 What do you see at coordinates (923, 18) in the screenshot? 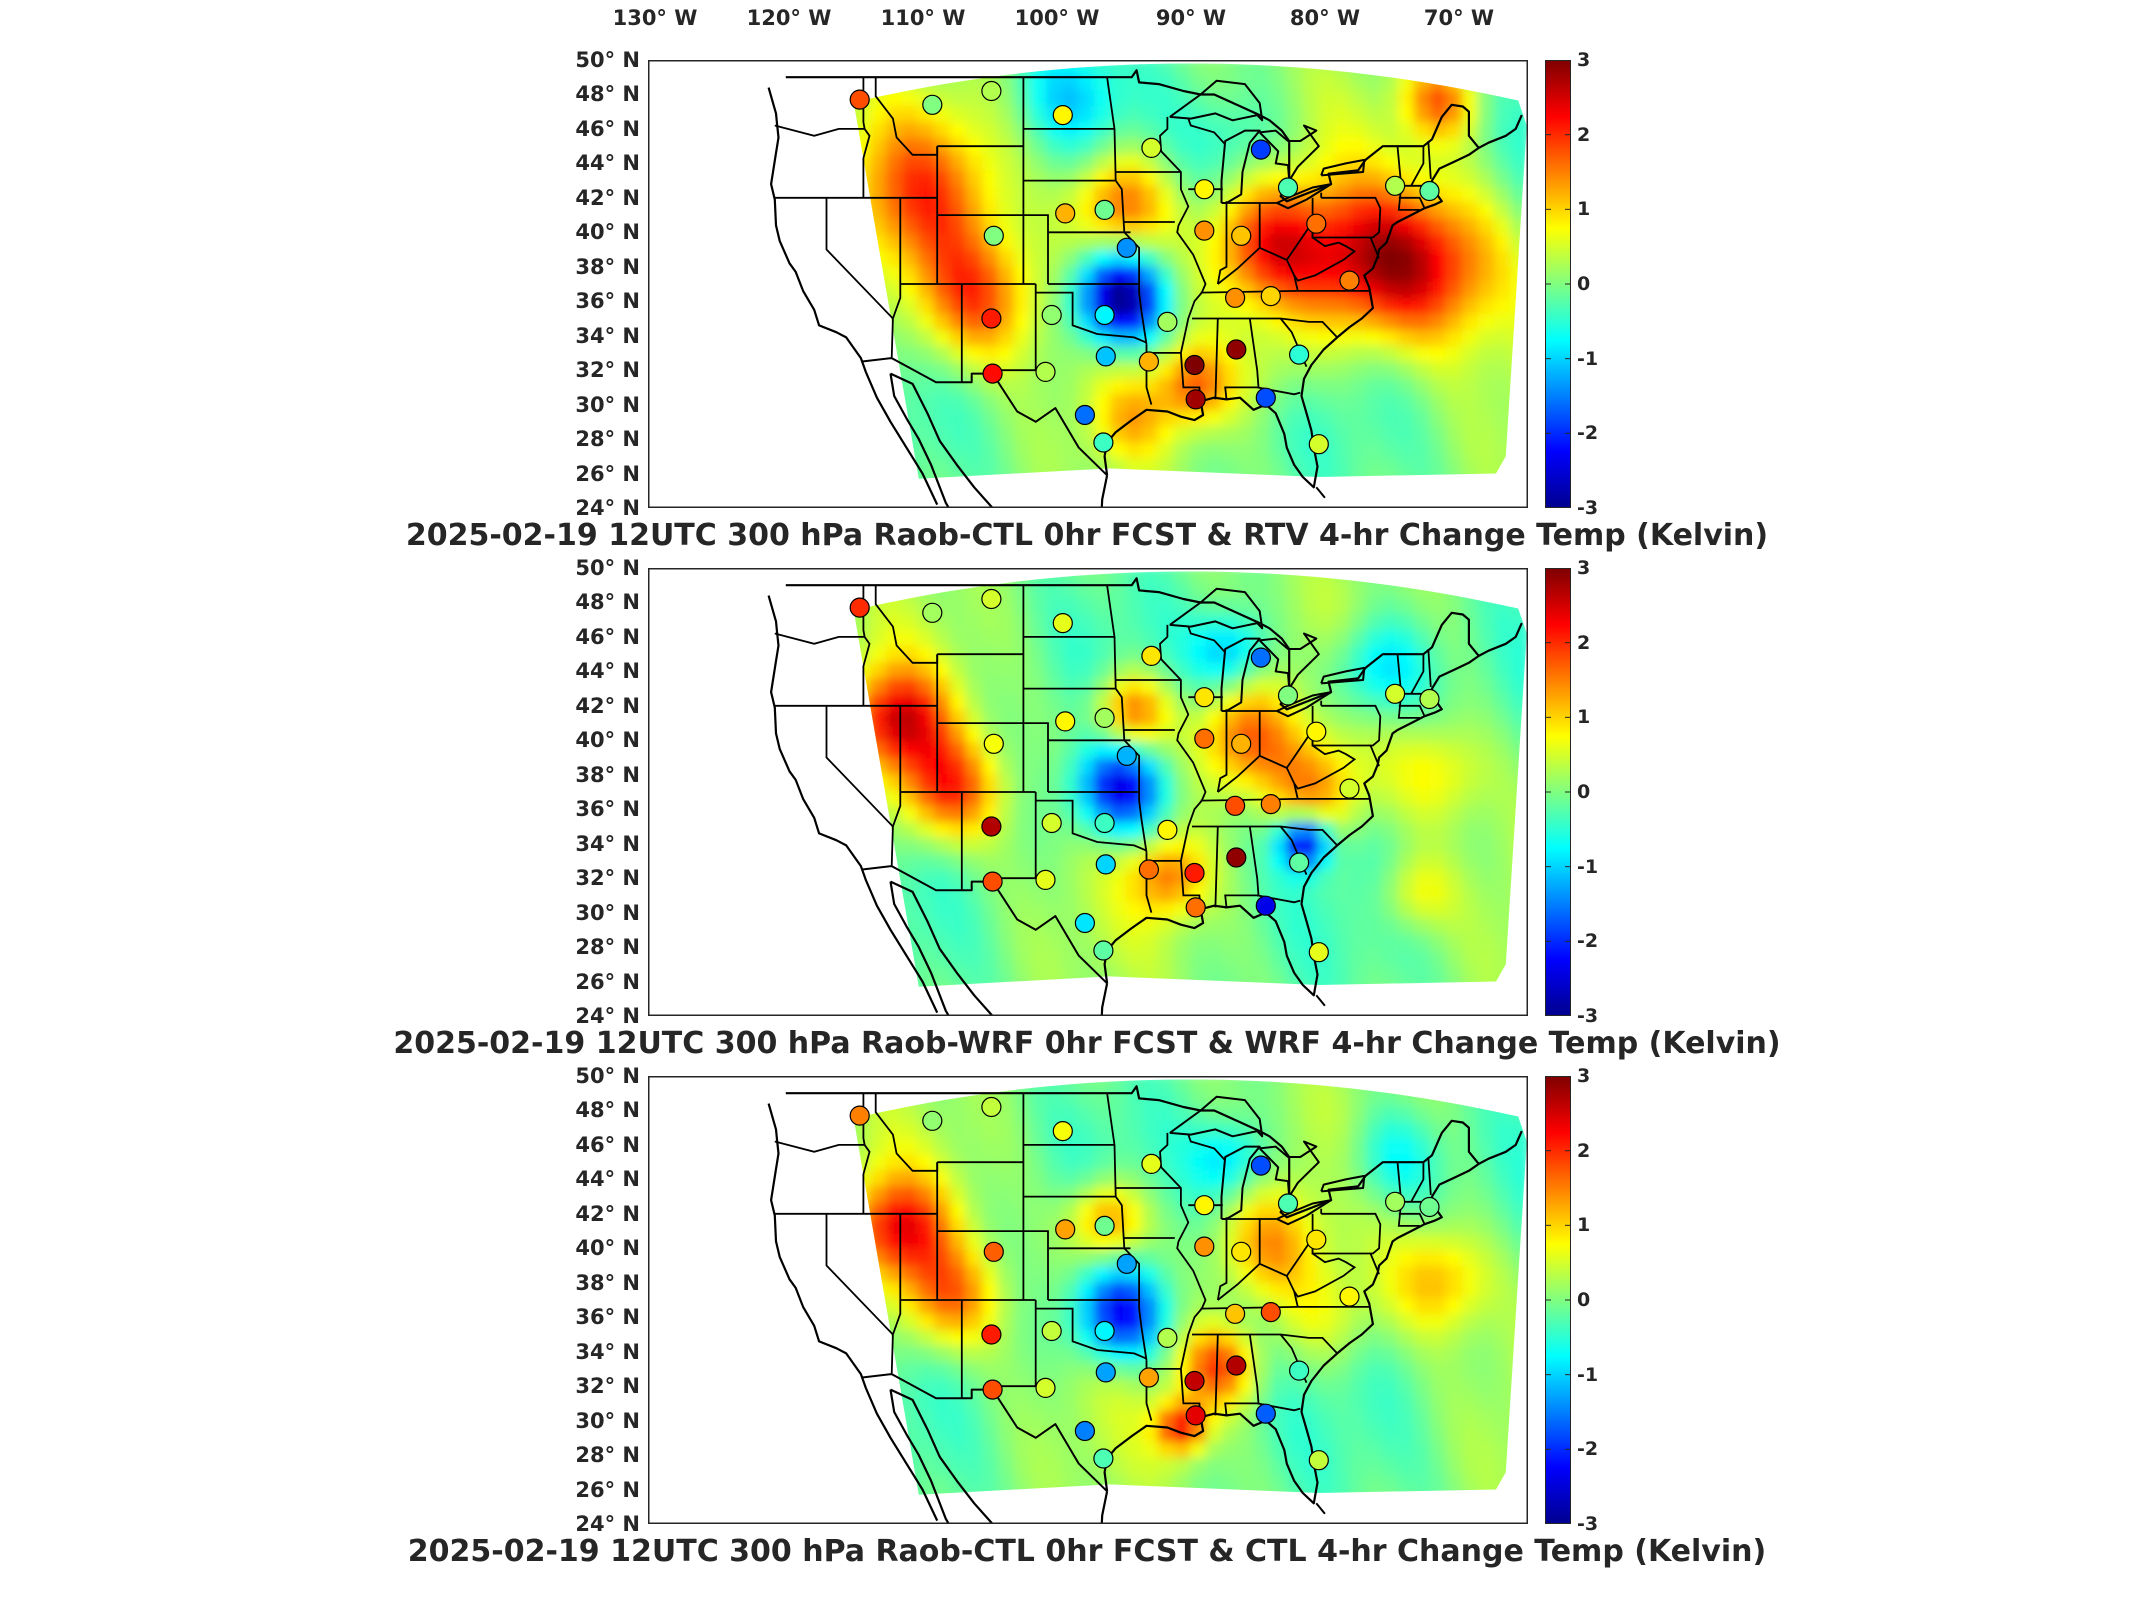
I see `lon-label-110w: 110° W` at bounding box center [923, 18].